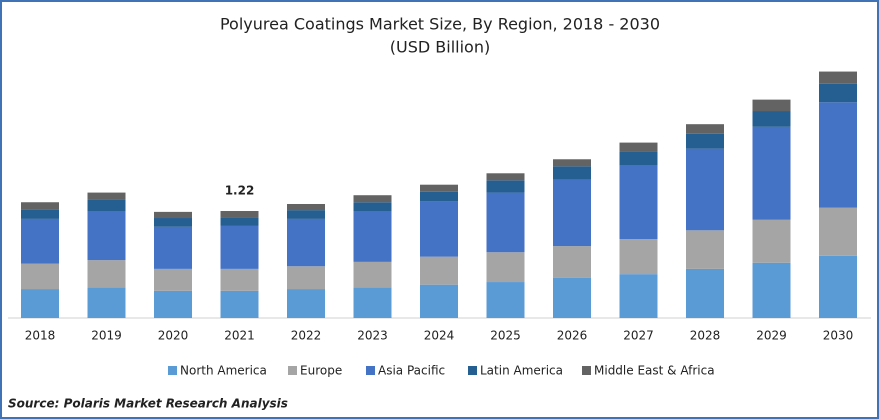  I want to click on x-tick-label: 2028, so click(705, 336).